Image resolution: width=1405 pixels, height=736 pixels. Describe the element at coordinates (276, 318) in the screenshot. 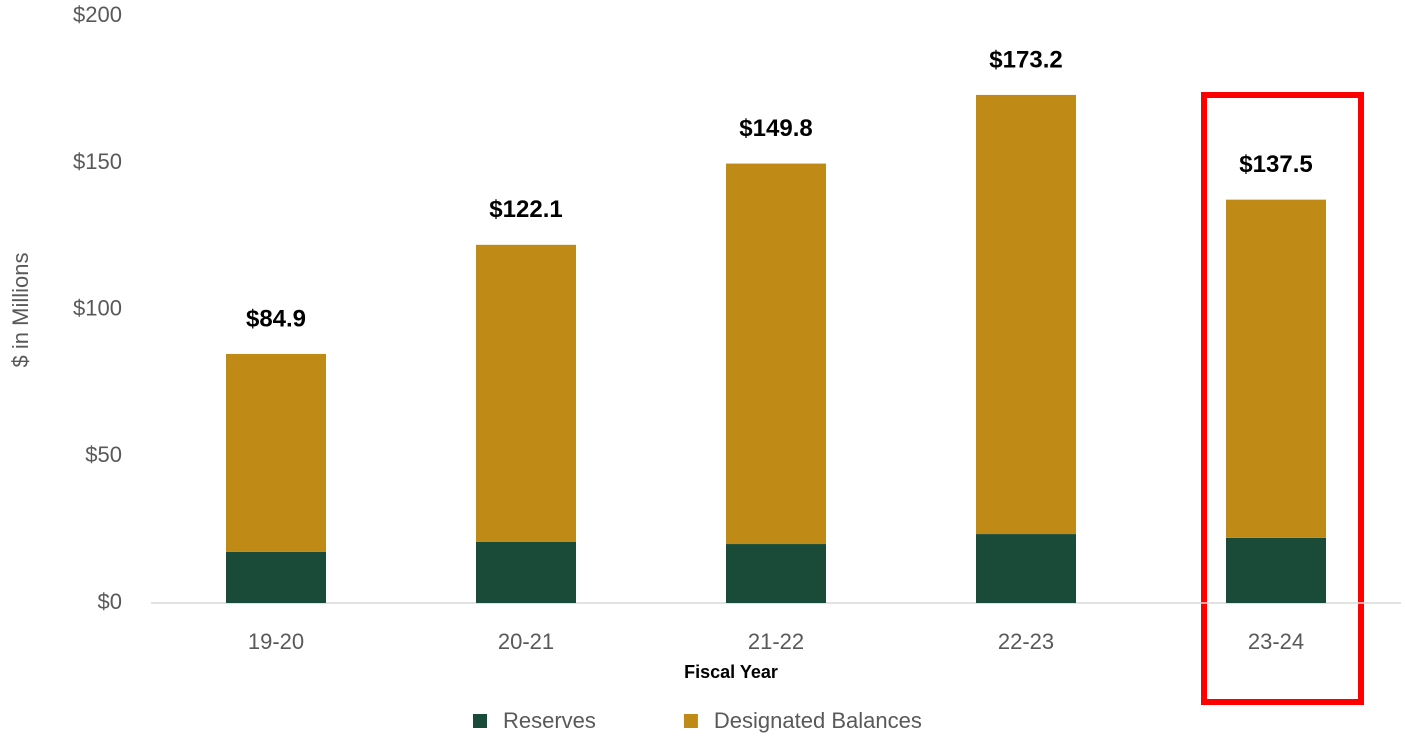

I see `total-label: $84.9` at that location.